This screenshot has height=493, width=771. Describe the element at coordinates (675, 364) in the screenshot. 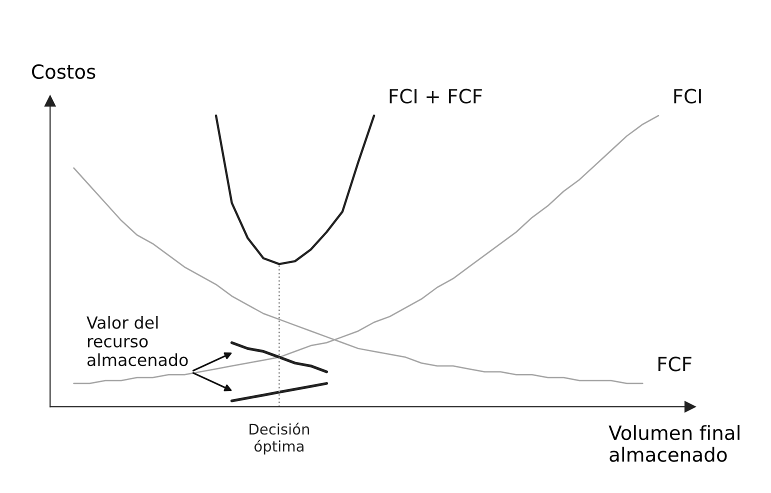

I see `series-label: FCF` at that location.